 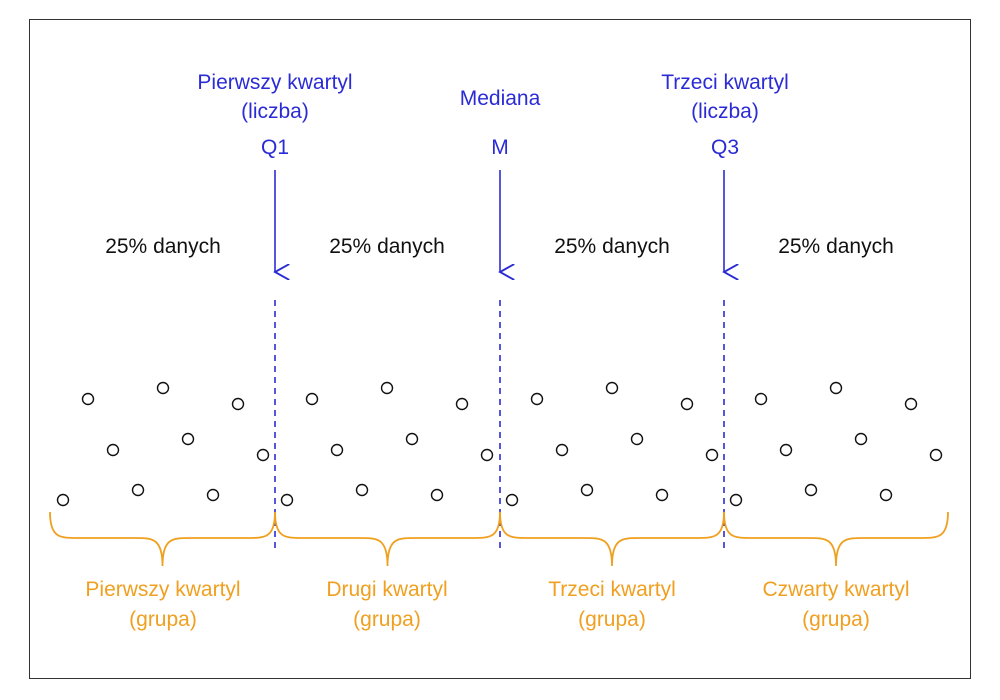 What do you see at coordinates (500, 147) in the screenshot?
I see `marker-median-symbol: M` at bounding box center [500, 147].